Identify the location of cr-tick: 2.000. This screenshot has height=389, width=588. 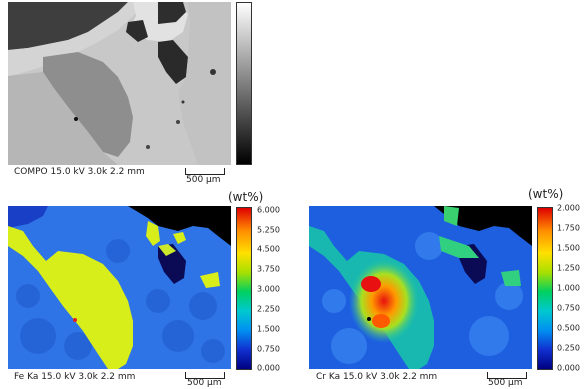
(568, 208).